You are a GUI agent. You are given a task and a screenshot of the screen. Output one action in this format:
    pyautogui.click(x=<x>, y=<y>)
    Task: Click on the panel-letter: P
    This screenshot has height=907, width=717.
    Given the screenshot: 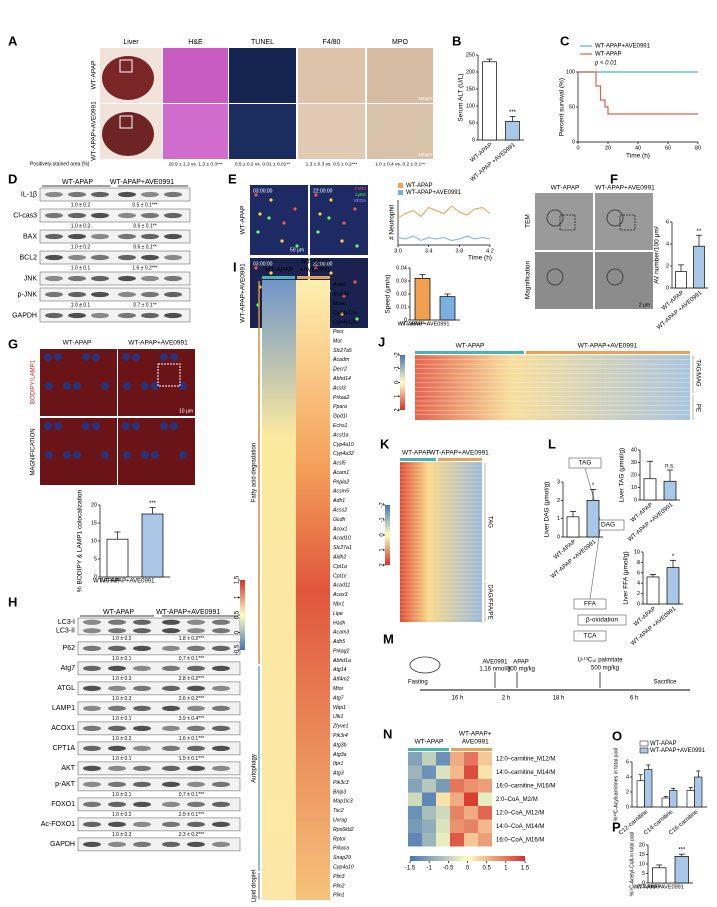 What is the action you would take?
    pyautogui.click(x=616, y=826)
    